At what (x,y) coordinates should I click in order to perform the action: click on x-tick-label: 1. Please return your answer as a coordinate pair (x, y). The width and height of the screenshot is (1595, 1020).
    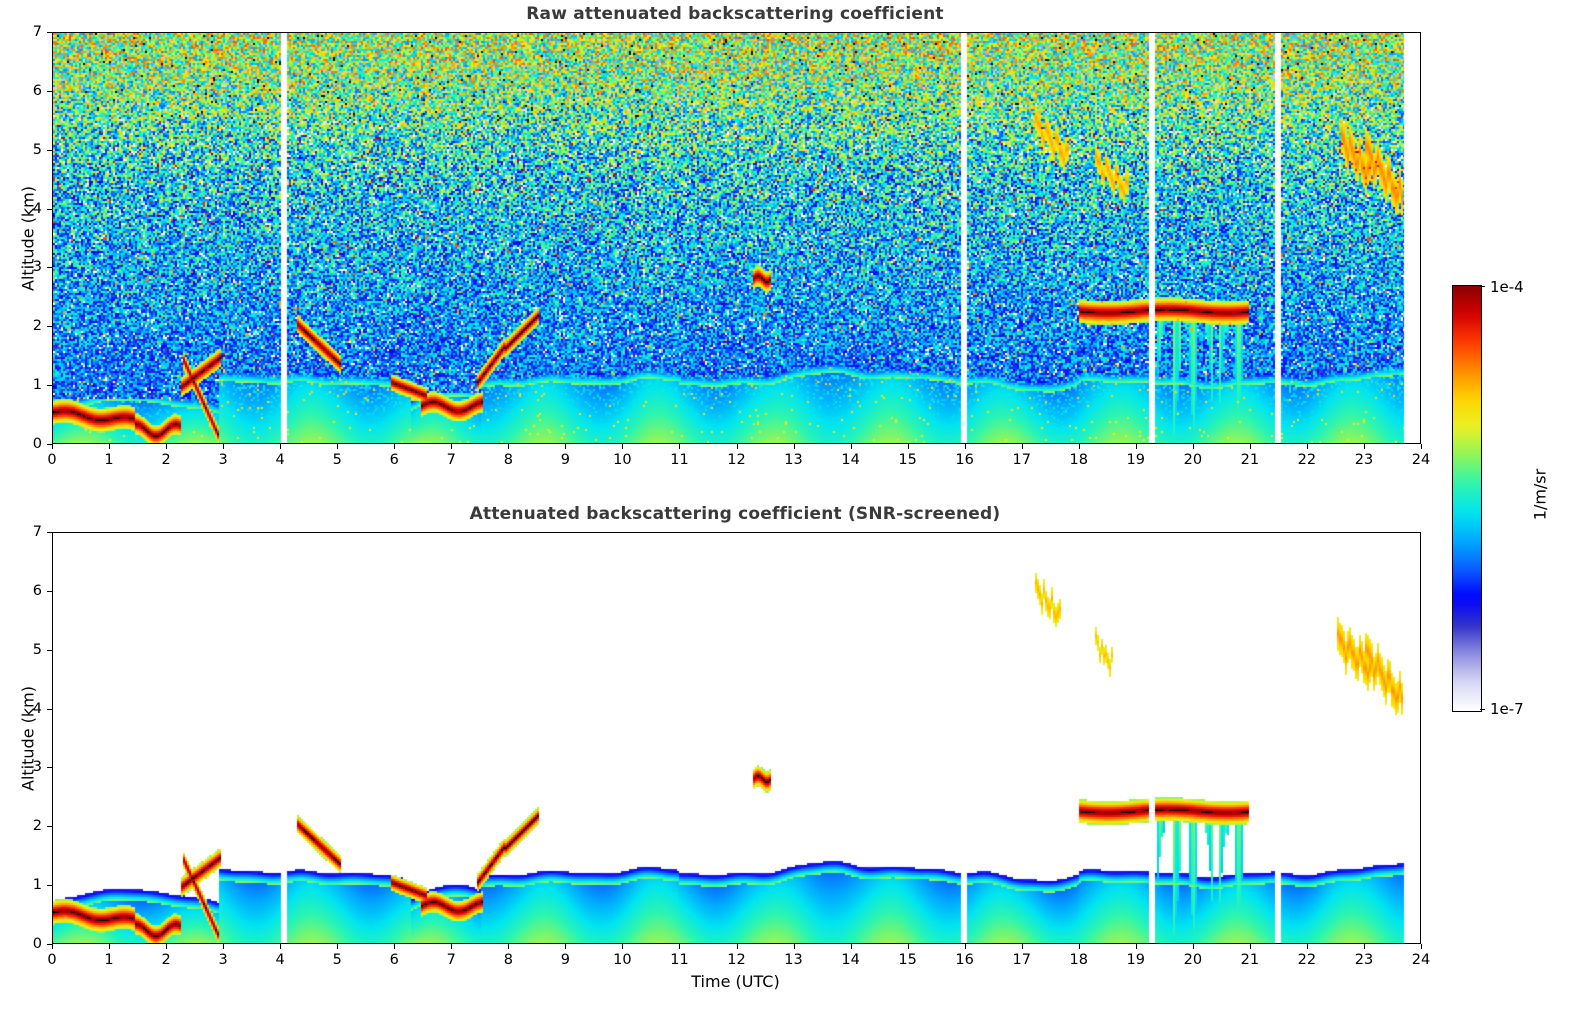
    Looking at the image, I should click on (109, 460).